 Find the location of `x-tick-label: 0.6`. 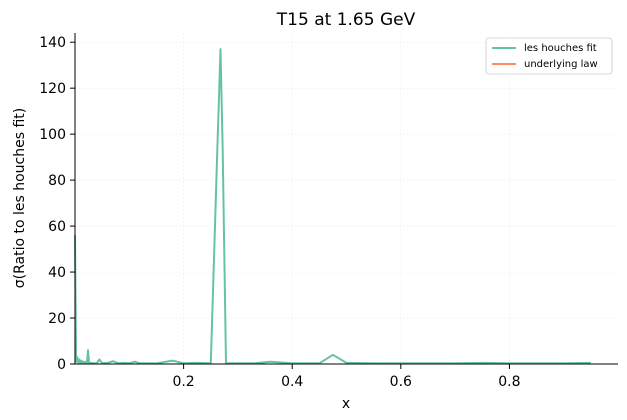

x-tick-label: 0.6 is located at coordinates (401, 382).